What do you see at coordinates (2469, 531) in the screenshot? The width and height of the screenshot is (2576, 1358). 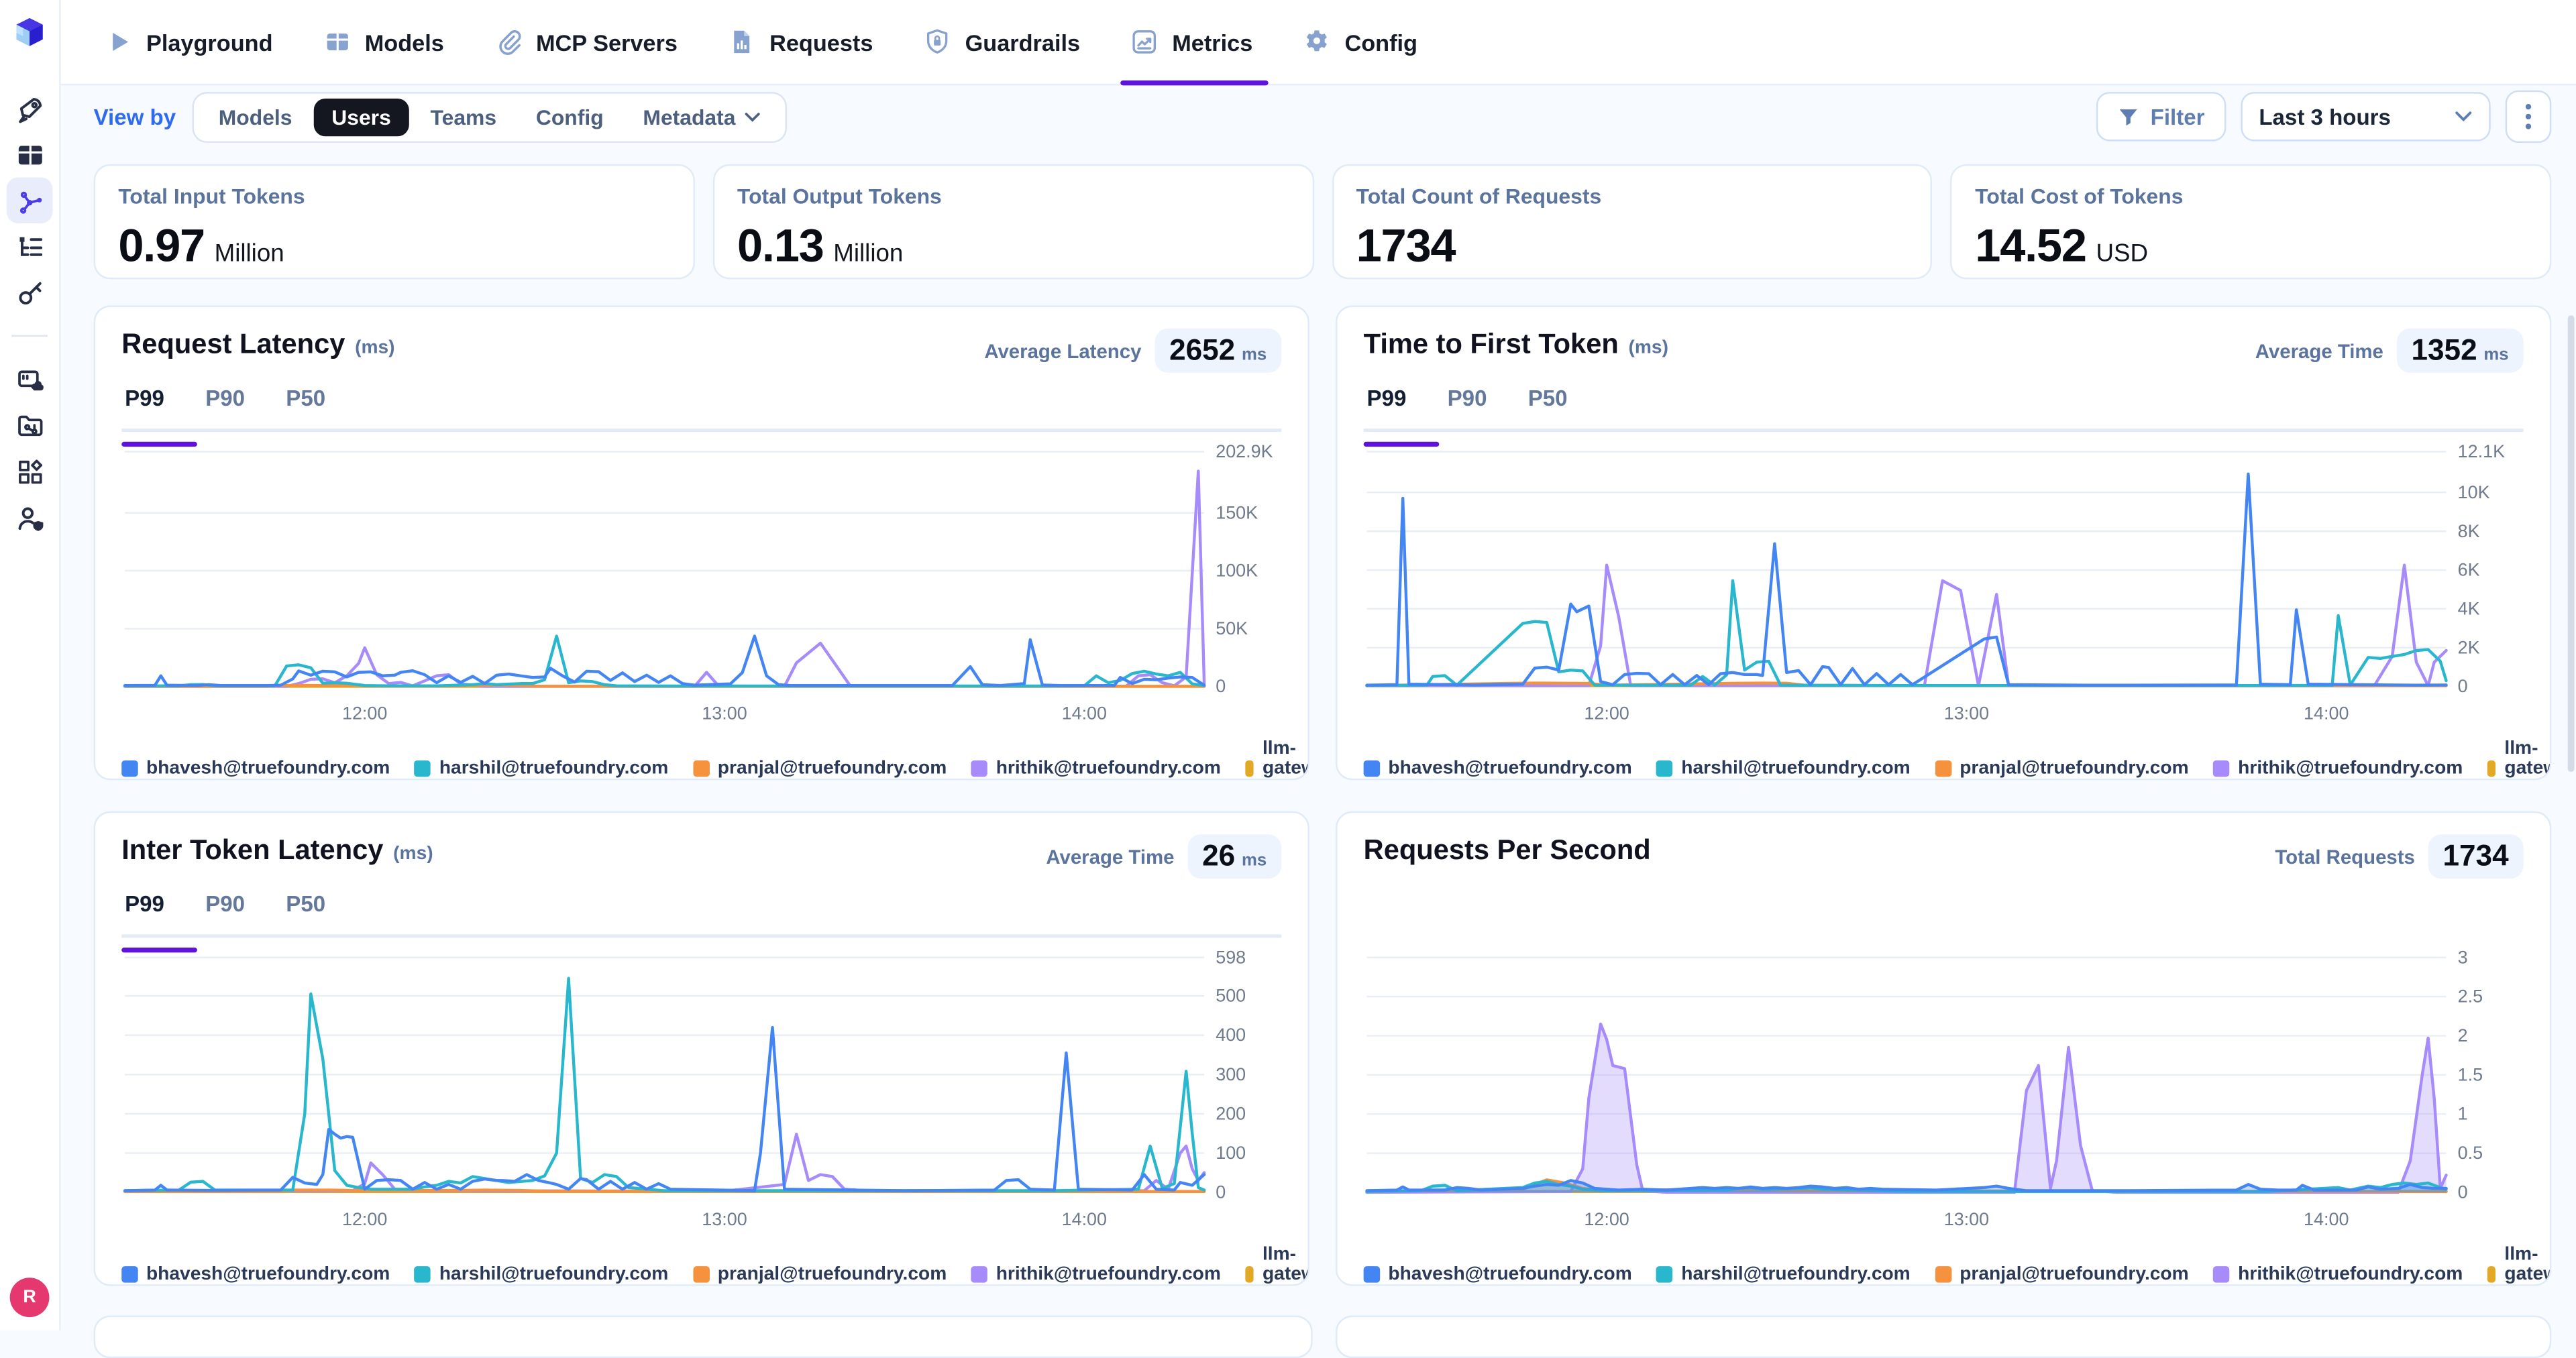 I see `svg-text: 8K` at bounding box center [2469, 531].